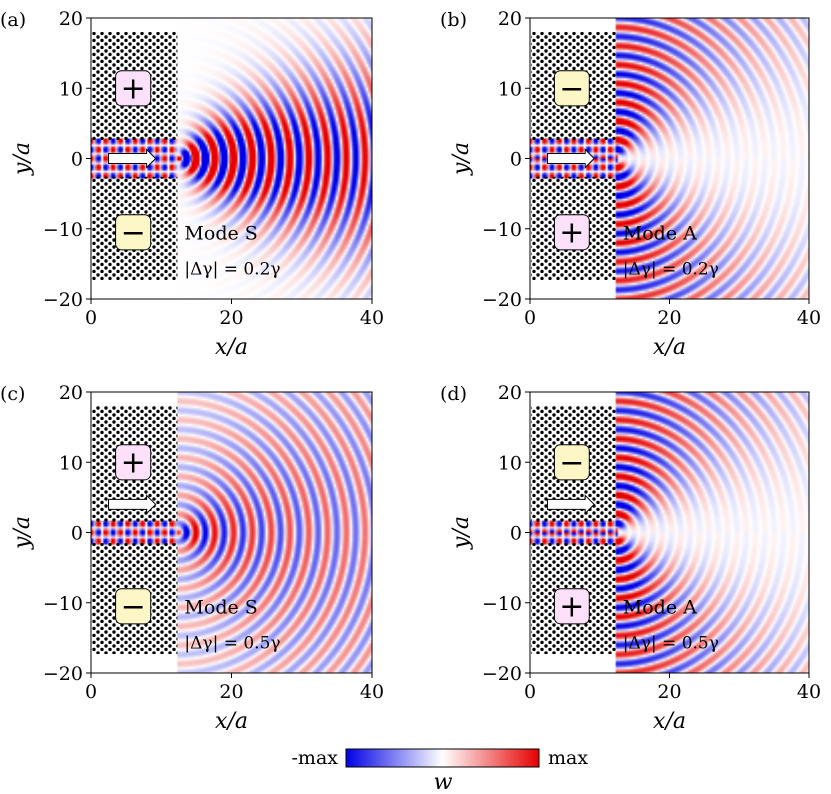 This screenshot has width=831, height=794. I want to click on colorbar-min-label: -max, so click(315, 758).